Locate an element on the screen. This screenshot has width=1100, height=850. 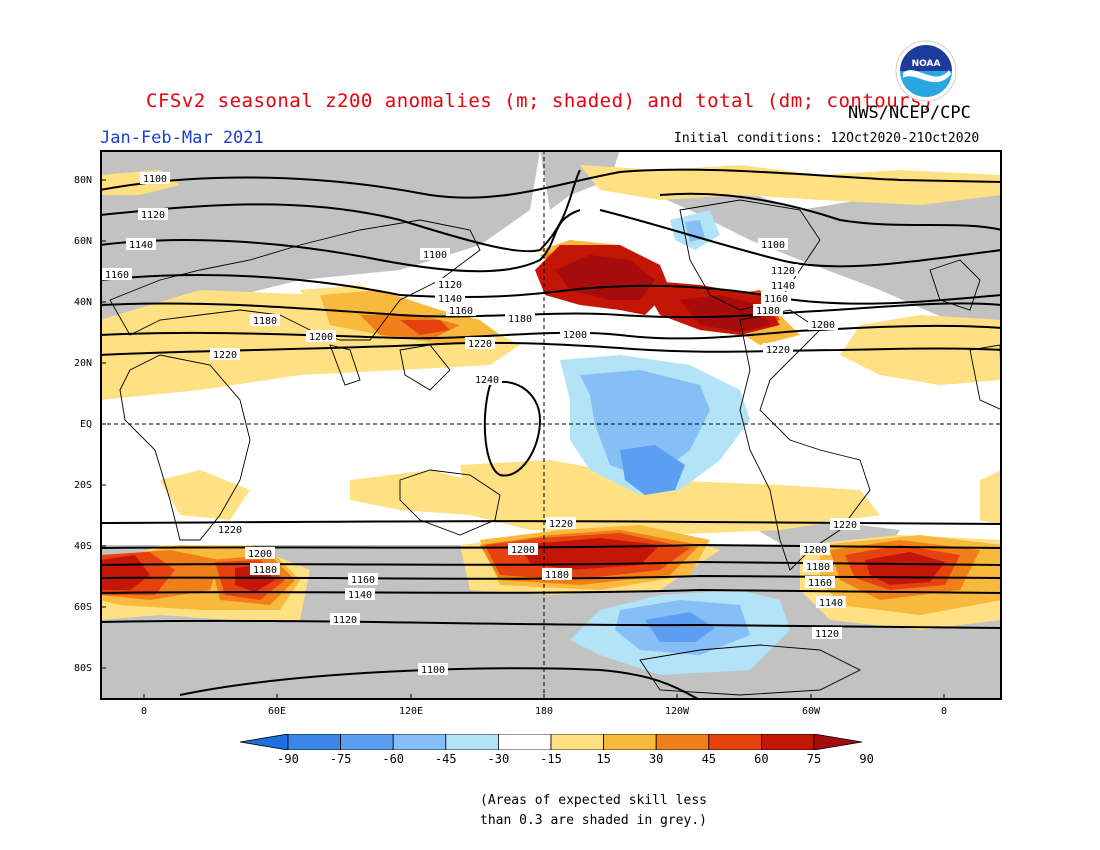
lon-label: 120E is located at coordinates (411, 711).